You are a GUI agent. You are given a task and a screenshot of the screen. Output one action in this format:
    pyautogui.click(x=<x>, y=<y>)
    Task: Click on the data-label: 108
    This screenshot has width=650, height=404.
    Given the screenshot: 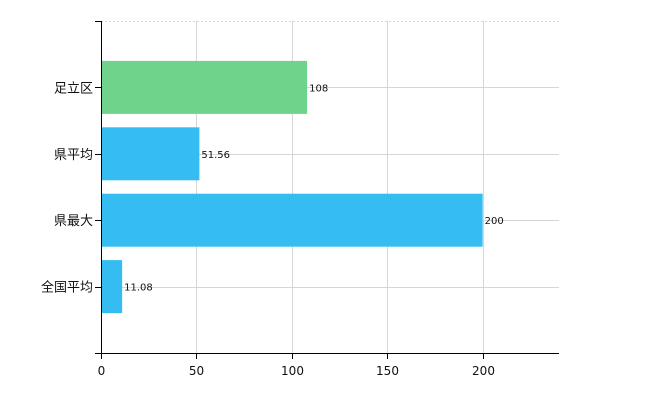 What is the action you would take?
    pyautogui.click(x=318, y=88)
    